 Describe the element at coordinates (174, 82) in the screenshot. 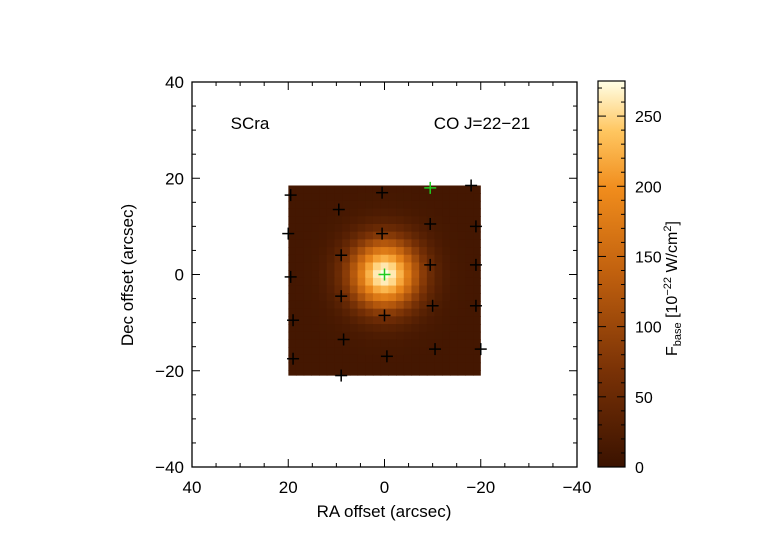

I see `y-tick-label: 40` at that location.